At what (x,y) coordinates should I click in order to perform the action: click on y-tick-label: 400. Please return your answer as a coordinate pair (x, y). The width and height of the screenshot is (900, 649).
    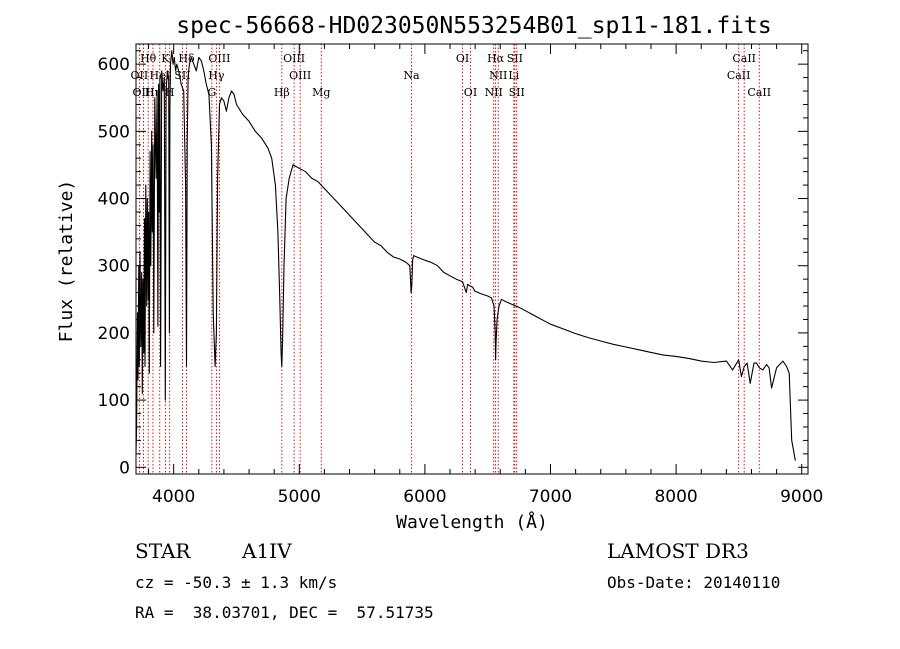
    Looking at the image, I should click on (114, 200).